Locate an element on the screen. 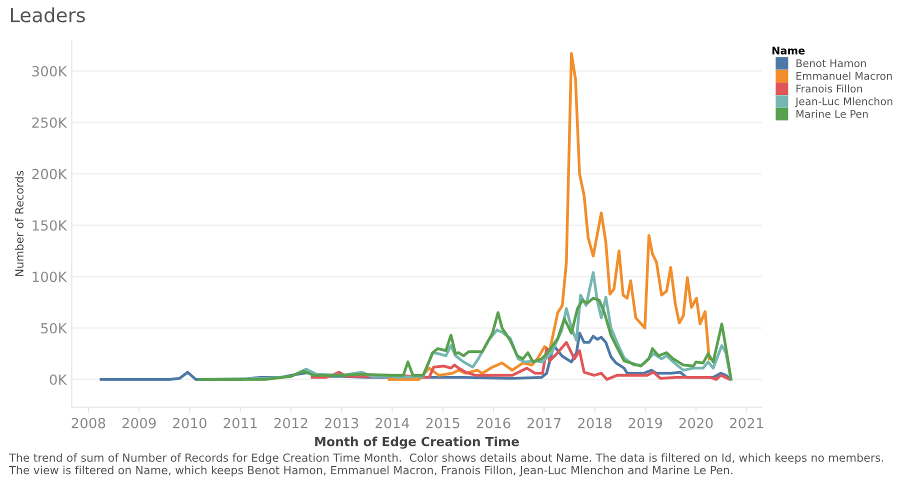 This screenshot has width=908, height=490. text: The trend of sum of Number of Records for Edge Creation Time Month. Color shows details about Name. The data is filtered on Id, which keeps no members. The view is filtered on Name, which keeps Benot Hamon, Emmanuel Macron, Franois Fillon, Jean-Luc Mlenchon and Marine Le Pen. is located at coordinates (446, 464).